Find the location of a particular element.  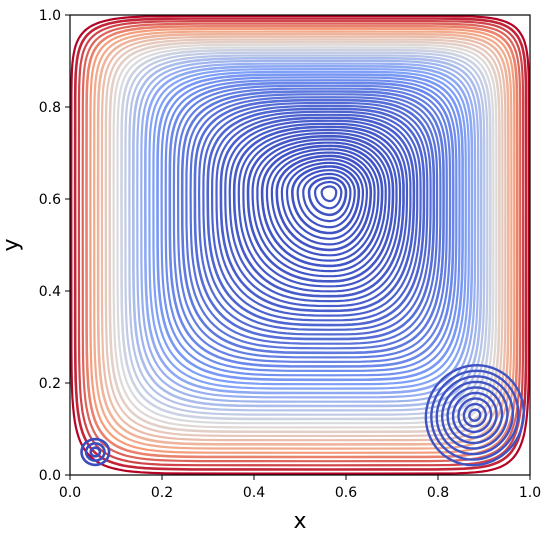

x-tick-label: 0.4 is located at coordinates (254, 493).